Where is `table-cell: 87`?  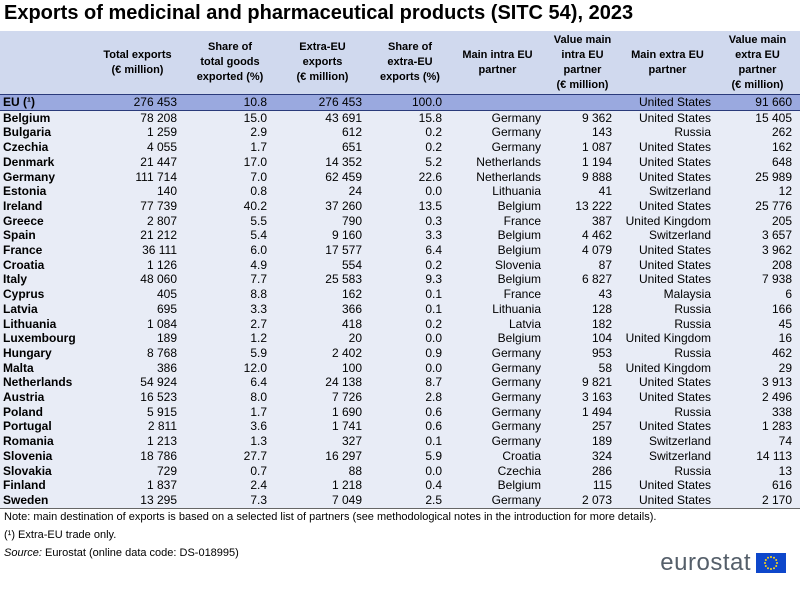
table-cell: 87 is located at coordinates (605, 264).